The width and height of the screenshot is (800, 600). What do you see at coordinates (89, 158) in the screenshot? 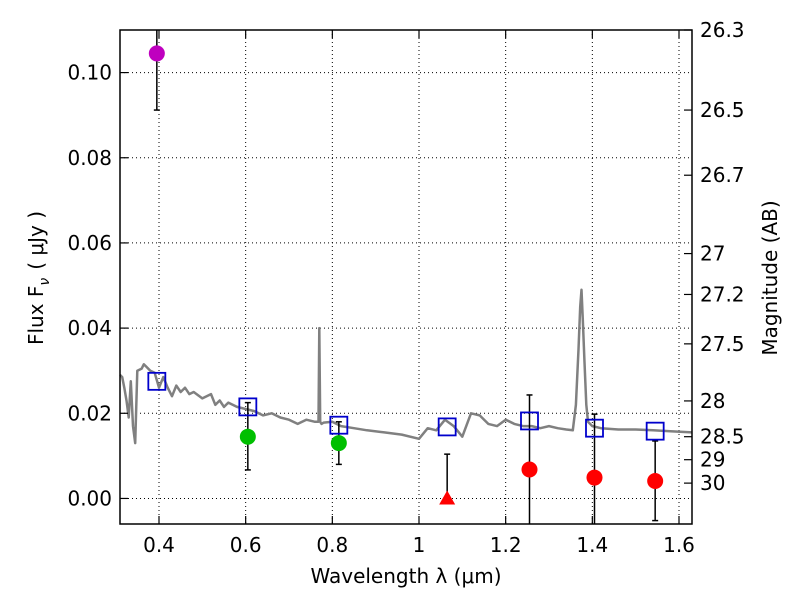
I see `y-tick-label: 0.08` at bounding box center [89, 158].